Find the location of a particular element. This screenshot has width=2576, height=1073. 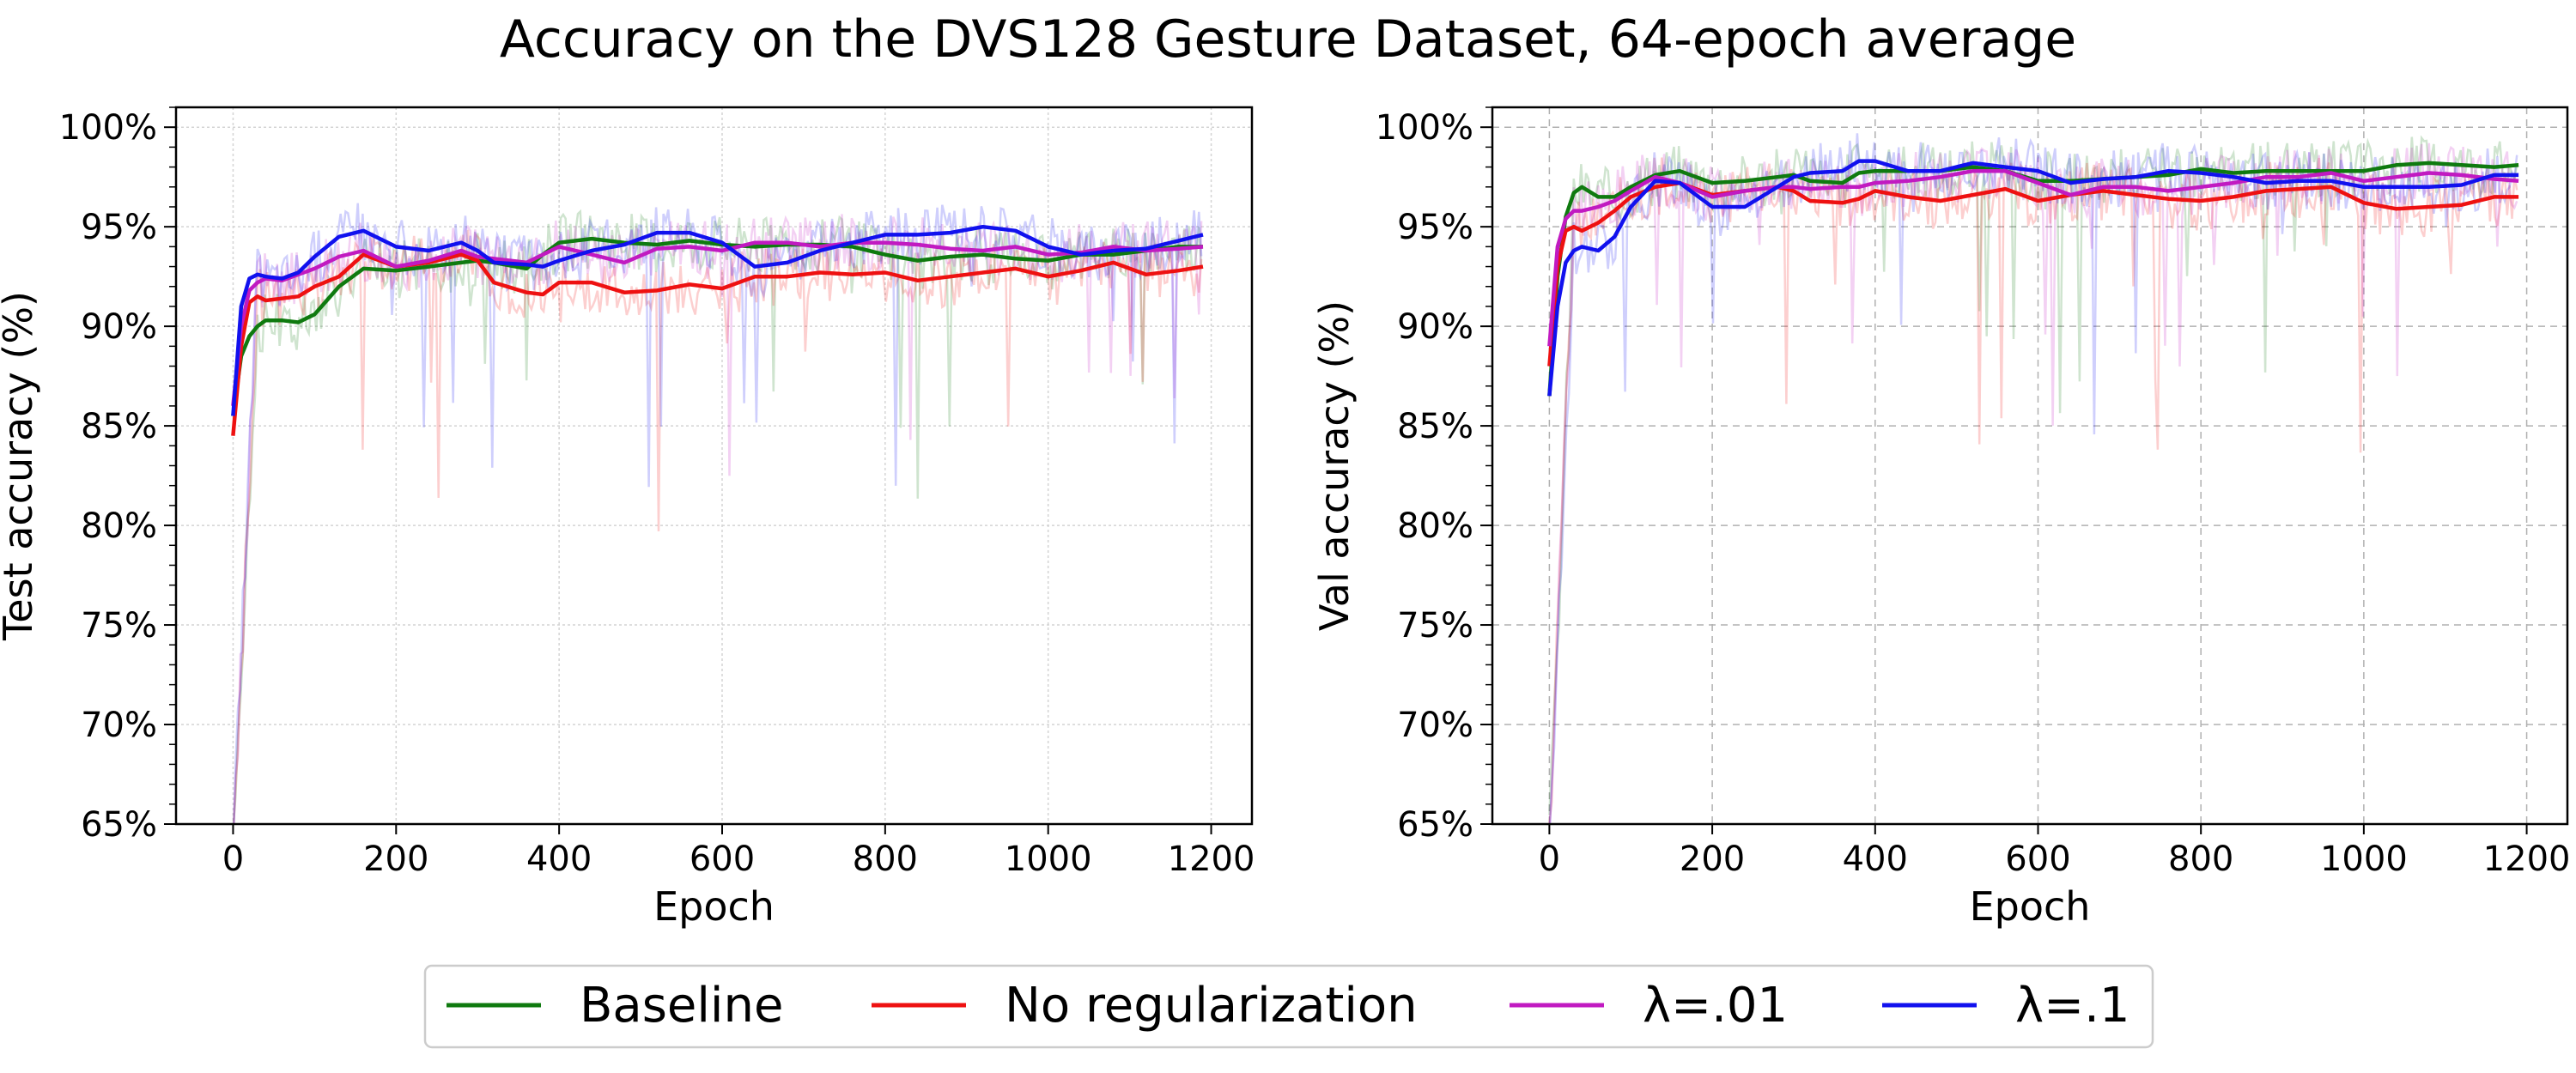

legend-label: λ=.1 is located at coordinates (2072, 1006).